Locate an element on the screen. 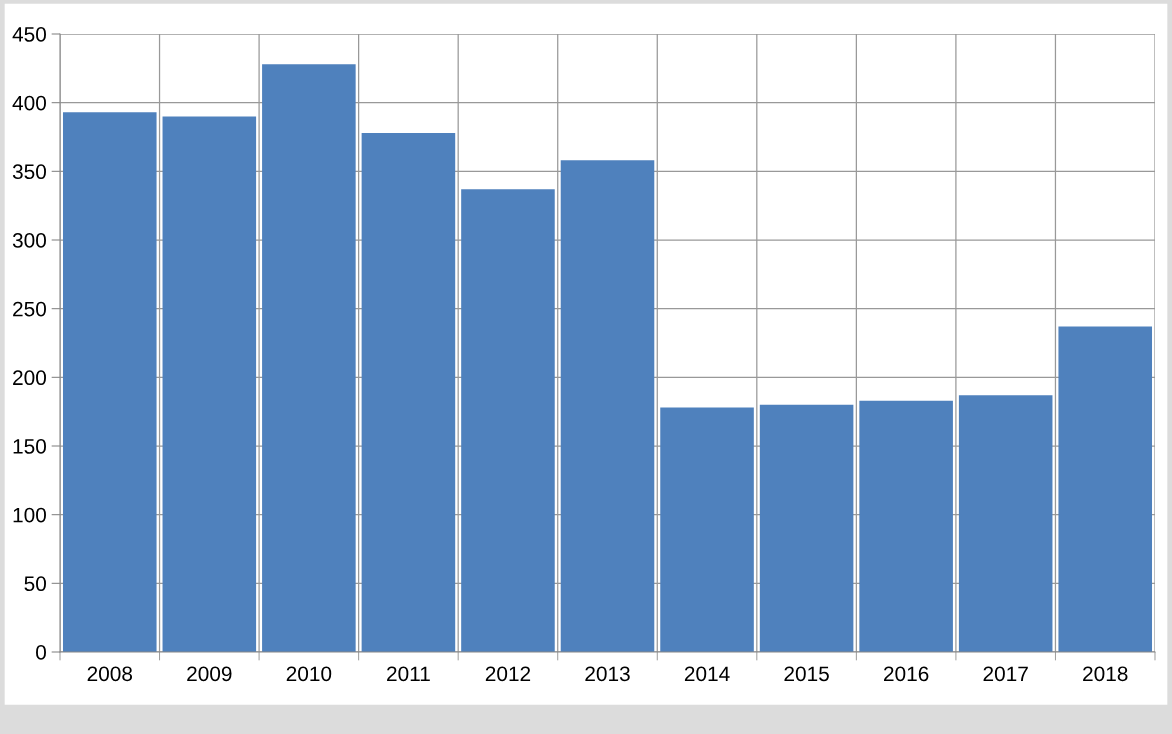  x-tick-label: 2017 is located at coordinates (1005, 674).